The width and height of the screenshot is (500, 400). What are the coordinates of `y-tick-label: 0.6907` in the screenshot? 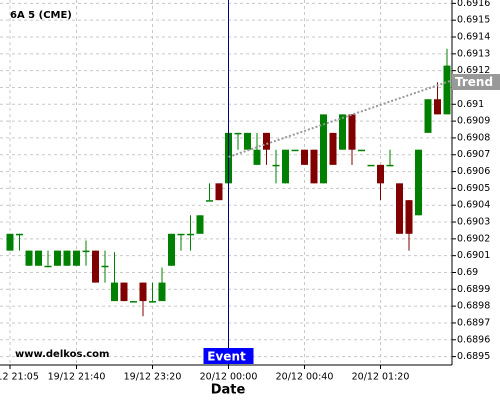 It's located at (473, 154).